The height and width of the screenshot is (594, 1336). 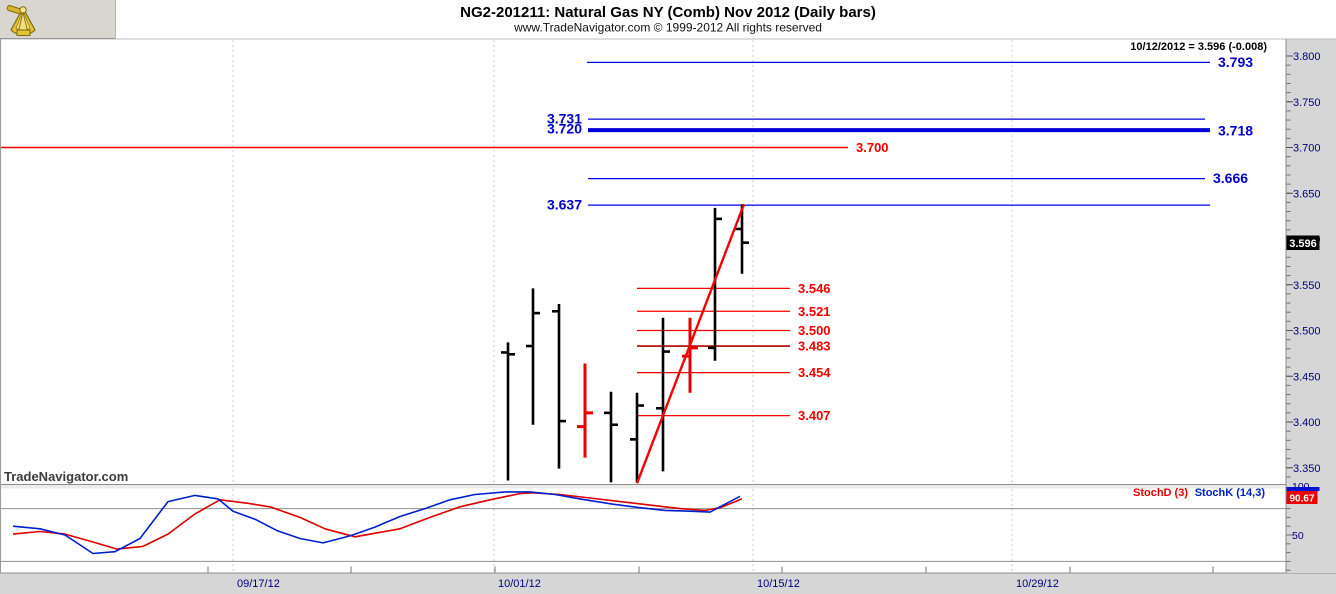 What do you see at coordinates (1230, 493) in the screenshot?
I see `legend-stoch-k: StochK (14,3)` at bounding box center [1230, 493].